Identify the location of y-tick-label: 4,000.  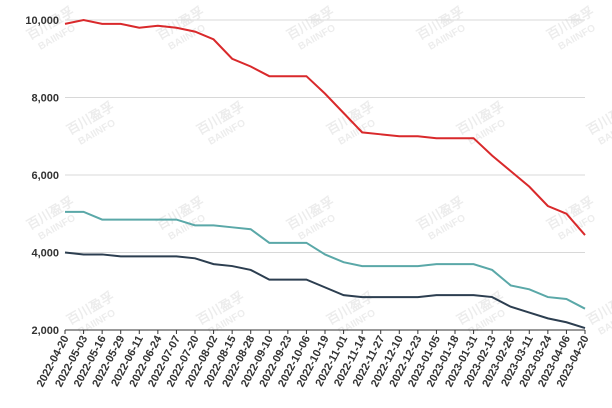
(45, 254).